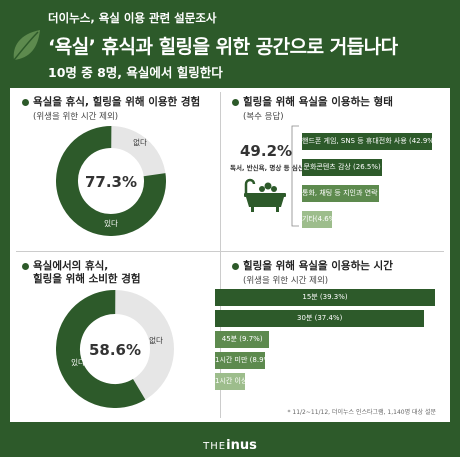 The image size is (460, 457). I want to click on bar-4: 1시간 미만 (8.9%), so click(240, 360).